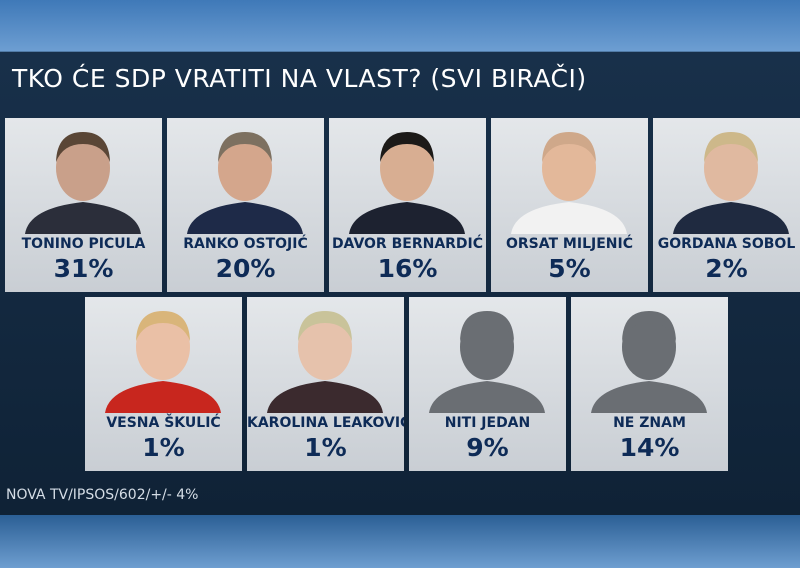 The height and width of the screenshot is (568, 800). I want to click on candidate-percent: 2%, so click(726, 268).